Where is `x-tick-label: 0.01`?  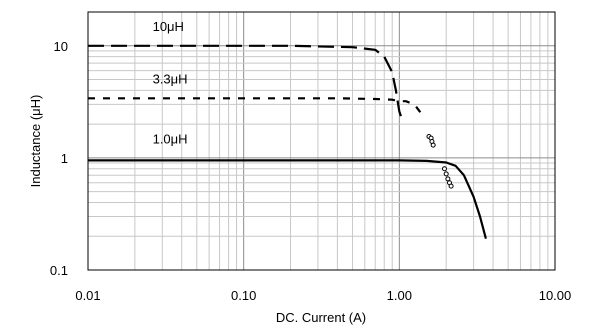
x-tick-label: 0.01 is located at coordinates (87, 295).